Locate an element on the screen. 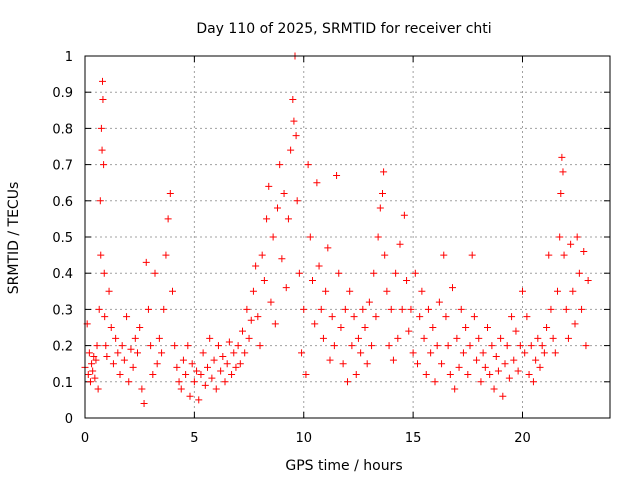  x-tick-label: 20 is located at coordinates (522, 438).